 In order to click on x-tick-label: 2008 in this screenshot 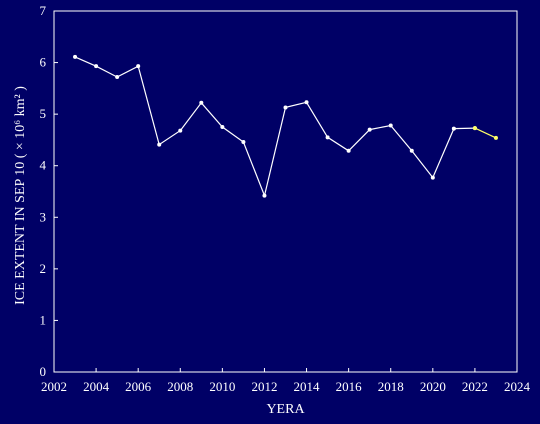, I will do `click(180, 386)`.